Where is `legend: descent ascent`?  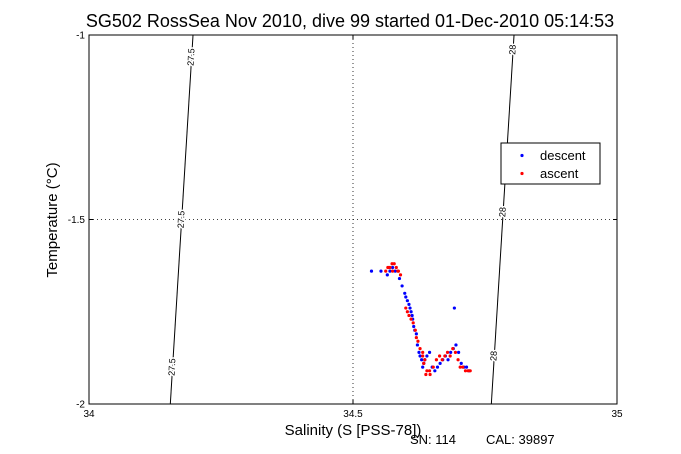
legend: descent ascent is located at coordinates (550, 163).